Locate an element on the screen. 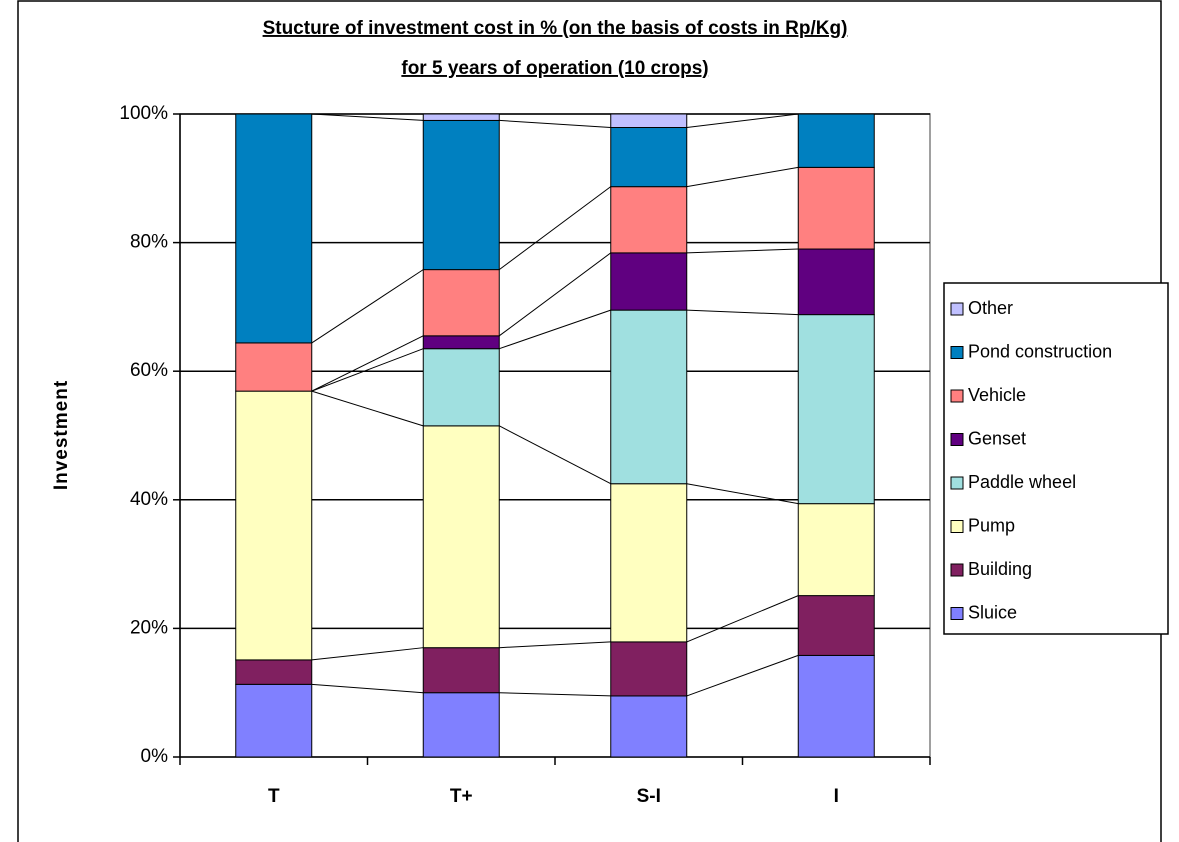 This screenshot has height=842, width=1179. y-tick-label: 100% is located at coordinates (143, 113).